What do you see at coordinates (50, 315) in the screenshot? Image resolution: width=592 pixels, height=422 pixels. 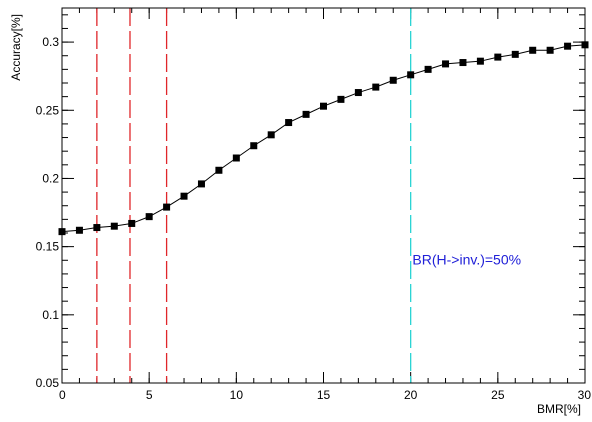 I see `y-tick-label: 0.1` at bounding box center [50, 315].